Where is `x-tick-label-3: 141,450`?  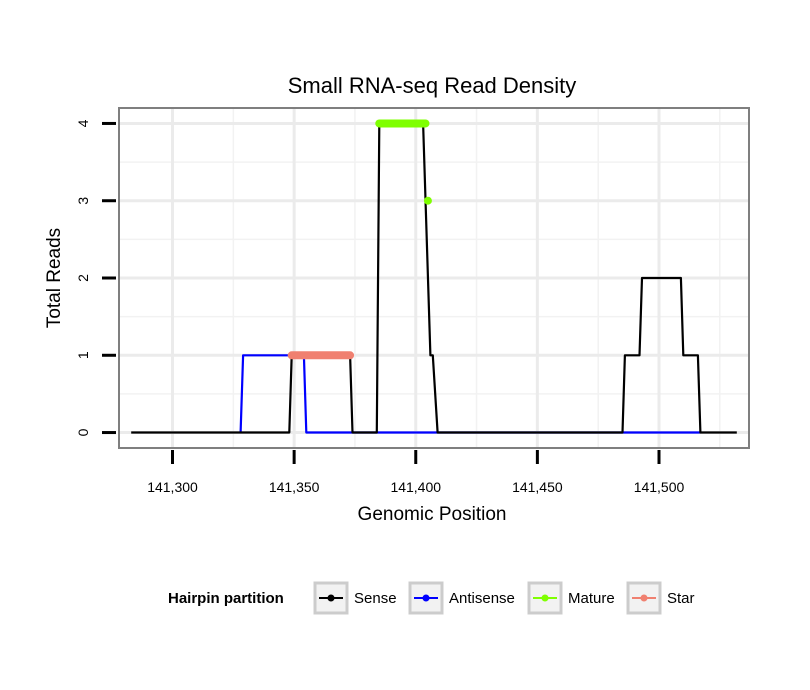 x-tick-label-3: 141,450 is located at coordinates (537, 487).